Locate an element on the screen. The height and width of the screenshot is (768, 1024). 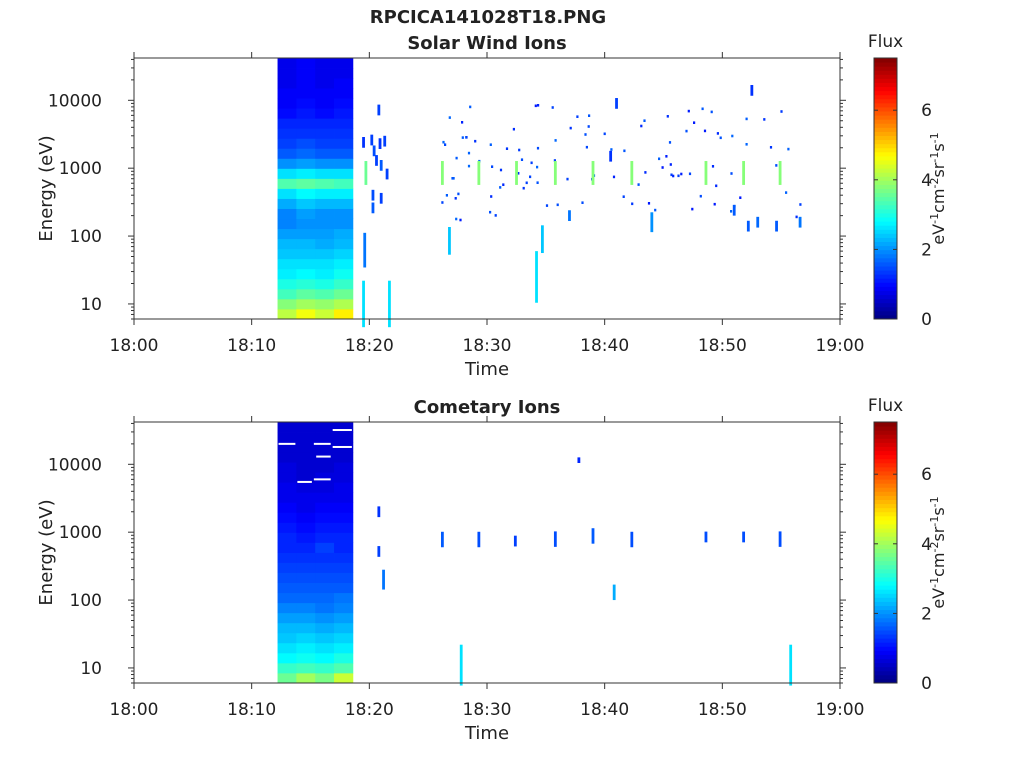
x-tick-label: 18:00 is located at coordinates (134, 346).